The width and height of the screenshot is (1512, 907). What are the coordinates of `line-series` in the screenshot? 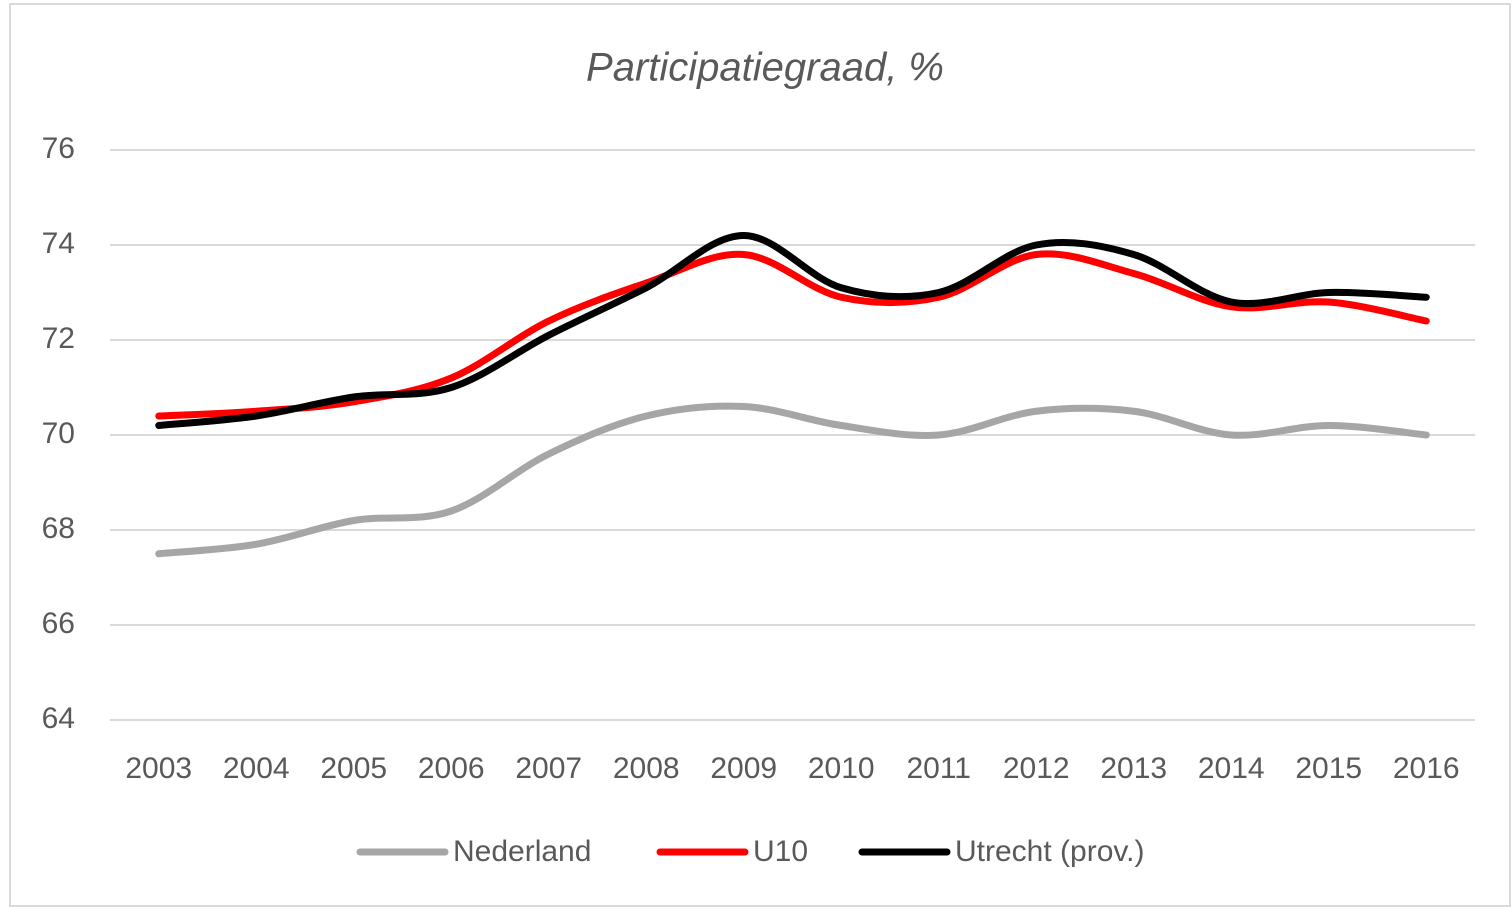 It's located at (792, 480).